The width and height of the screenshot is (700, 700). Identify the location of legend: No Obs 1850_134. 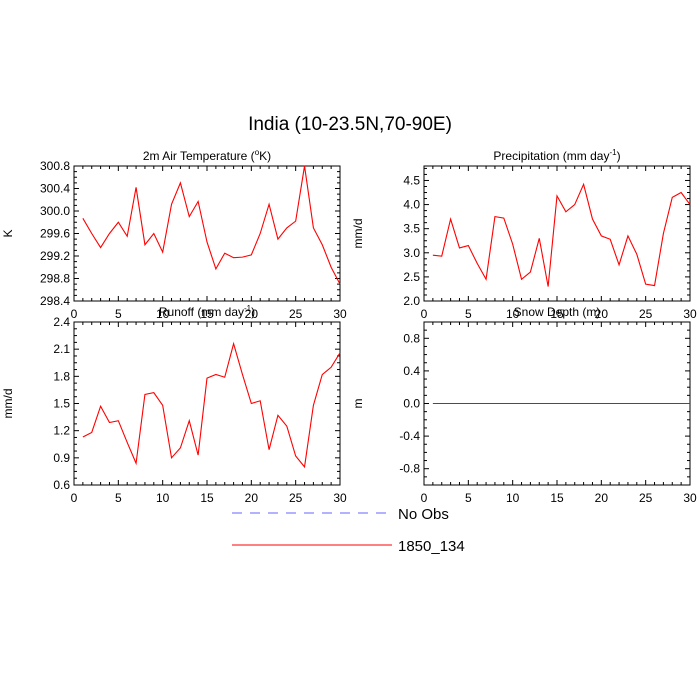
(348, 530).